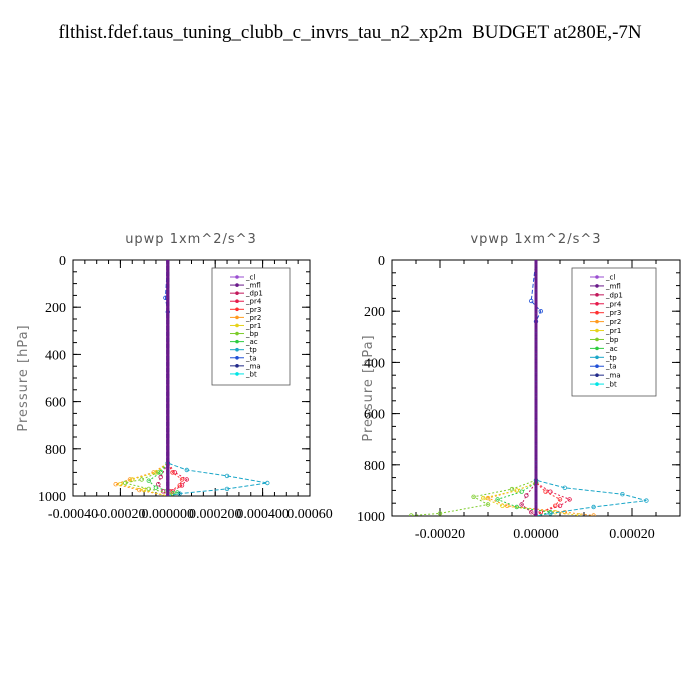 This screenshot has width=700, height=700. Describe the element at coordinates (191, 239) in the screenshot. I see `plot-title: upwp 1xm^2/s^3` at that location.